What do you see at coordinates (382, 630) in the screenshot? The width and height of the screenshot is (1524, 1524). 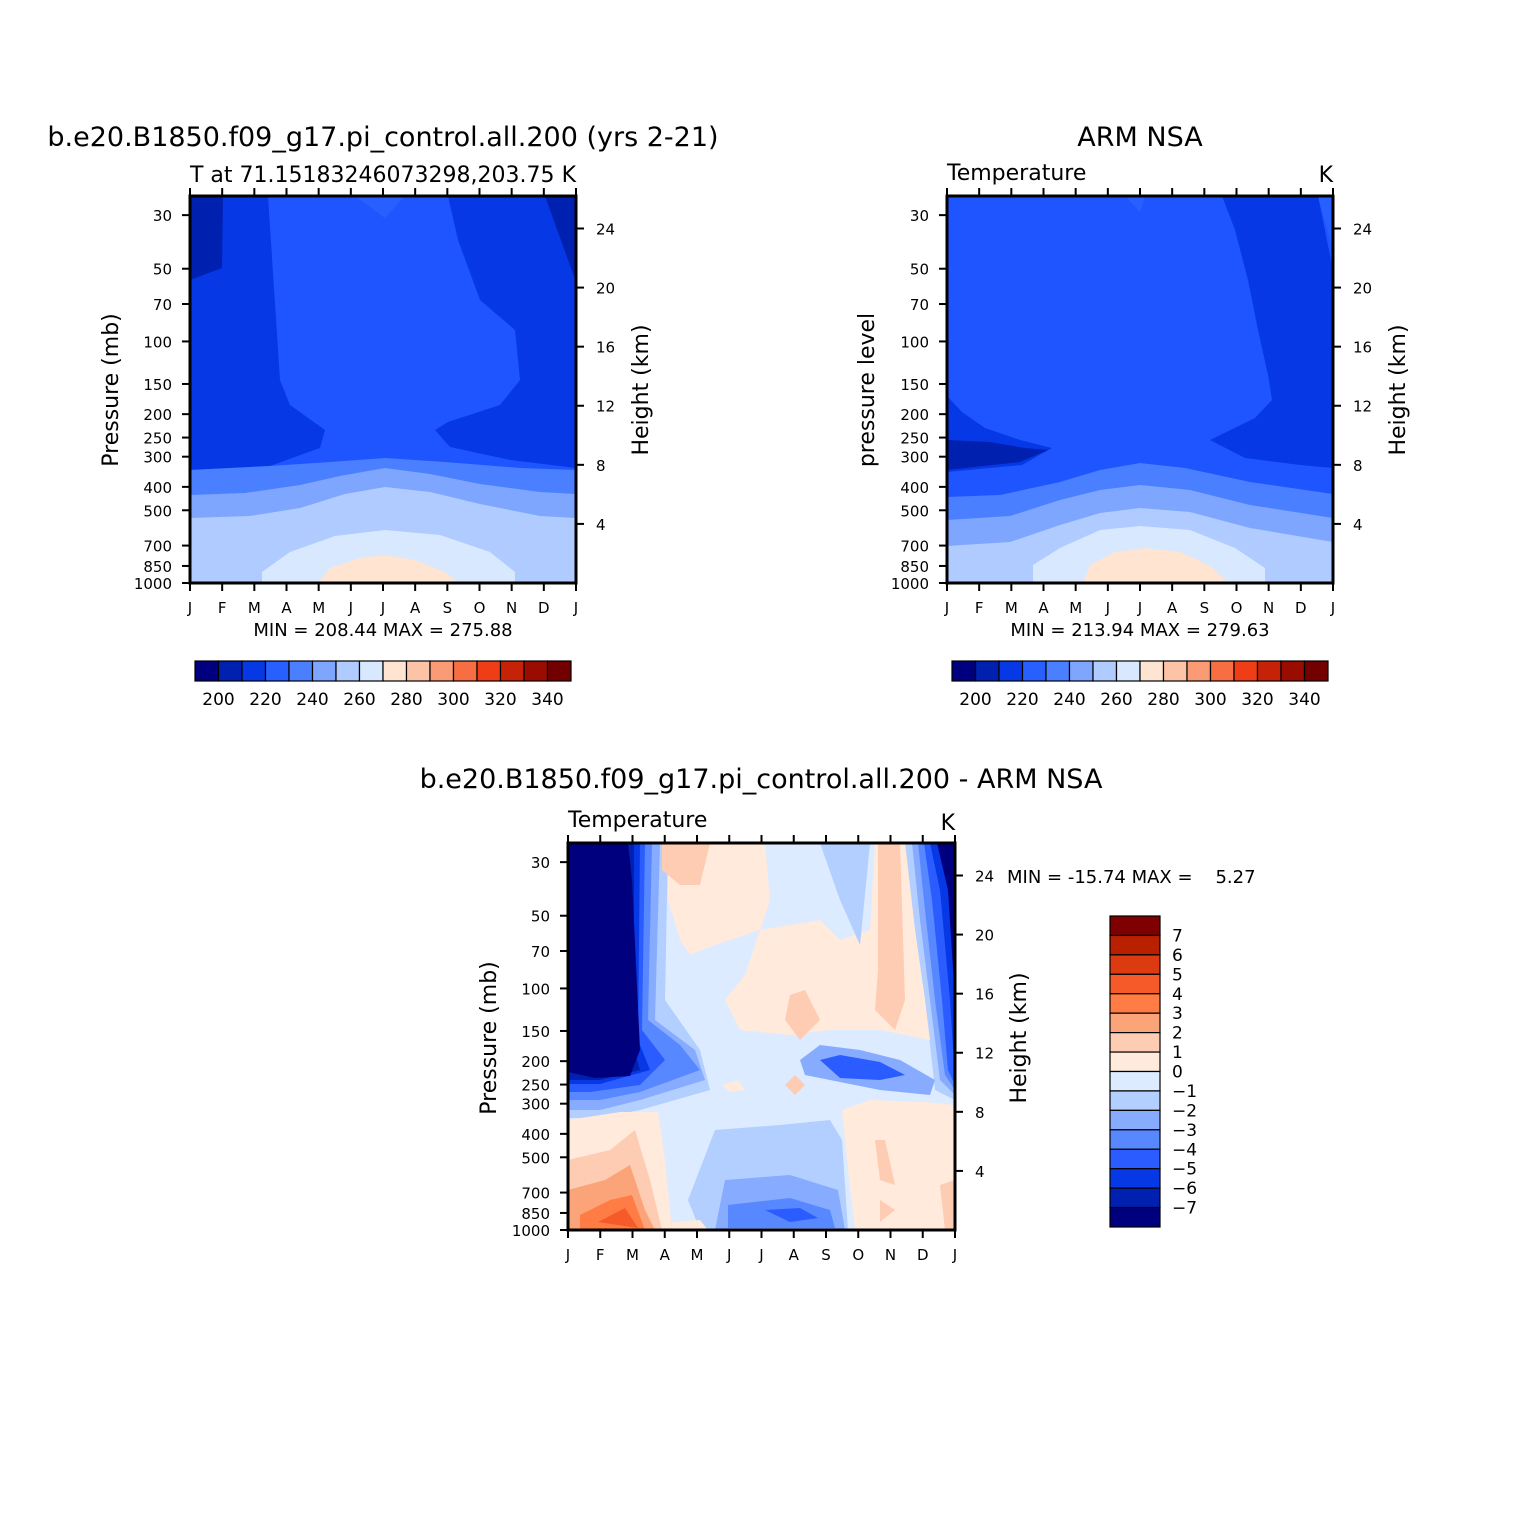 I see `min-max-stats: MIN = 208.44 MAX = 275.88` at bounding box center [382, 630].